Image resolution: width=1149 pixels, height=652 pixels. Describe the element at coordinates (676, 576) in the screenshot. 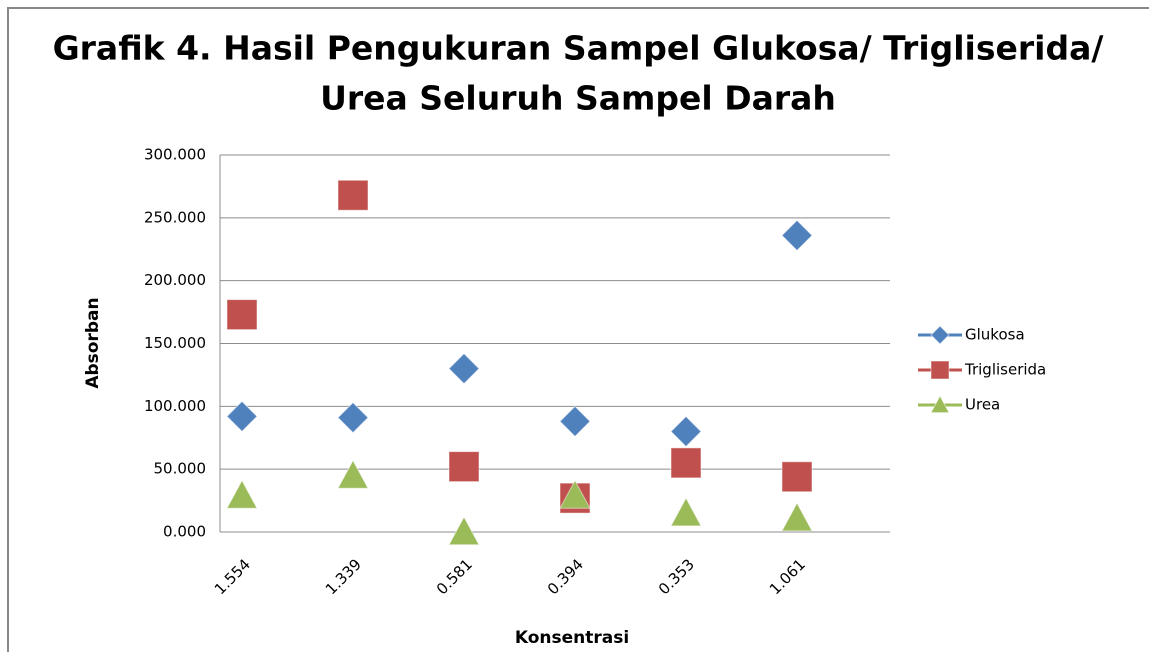

I see `x-tick-label: 0.353` at that location.